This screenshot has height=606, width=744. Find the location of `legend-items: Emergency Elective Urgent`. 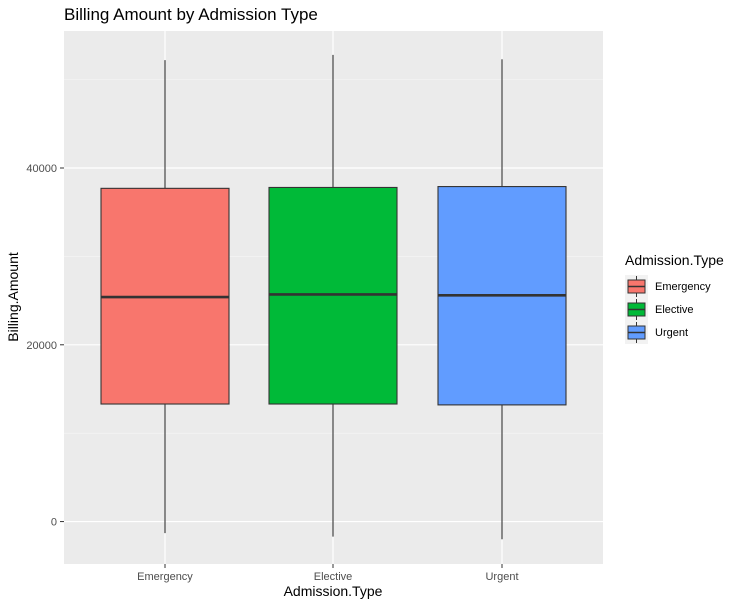

legend-items: Emergency Elective Urgent is located at coordinates (668, 309).